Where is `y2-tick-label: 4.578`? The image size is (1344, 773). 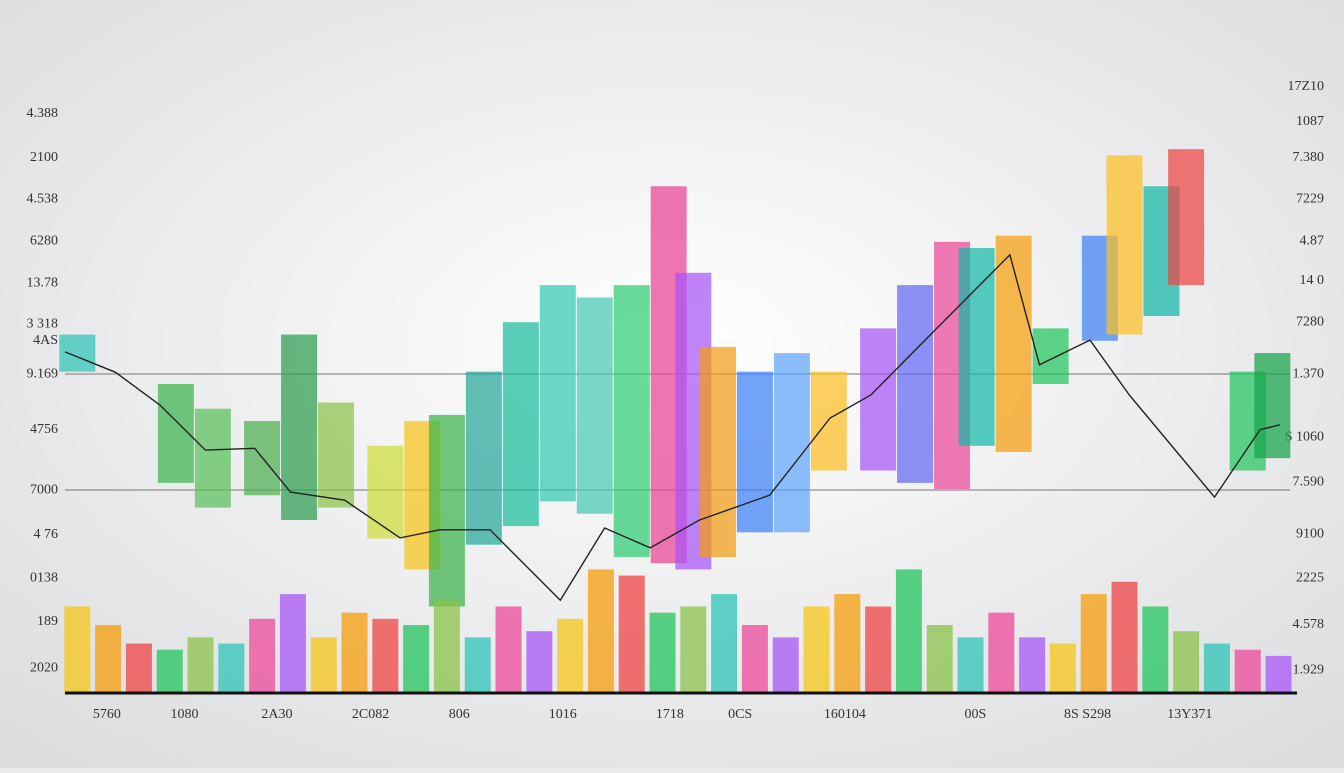
y2-tick-label: 4.578 is located at coordinates (1309, 624).